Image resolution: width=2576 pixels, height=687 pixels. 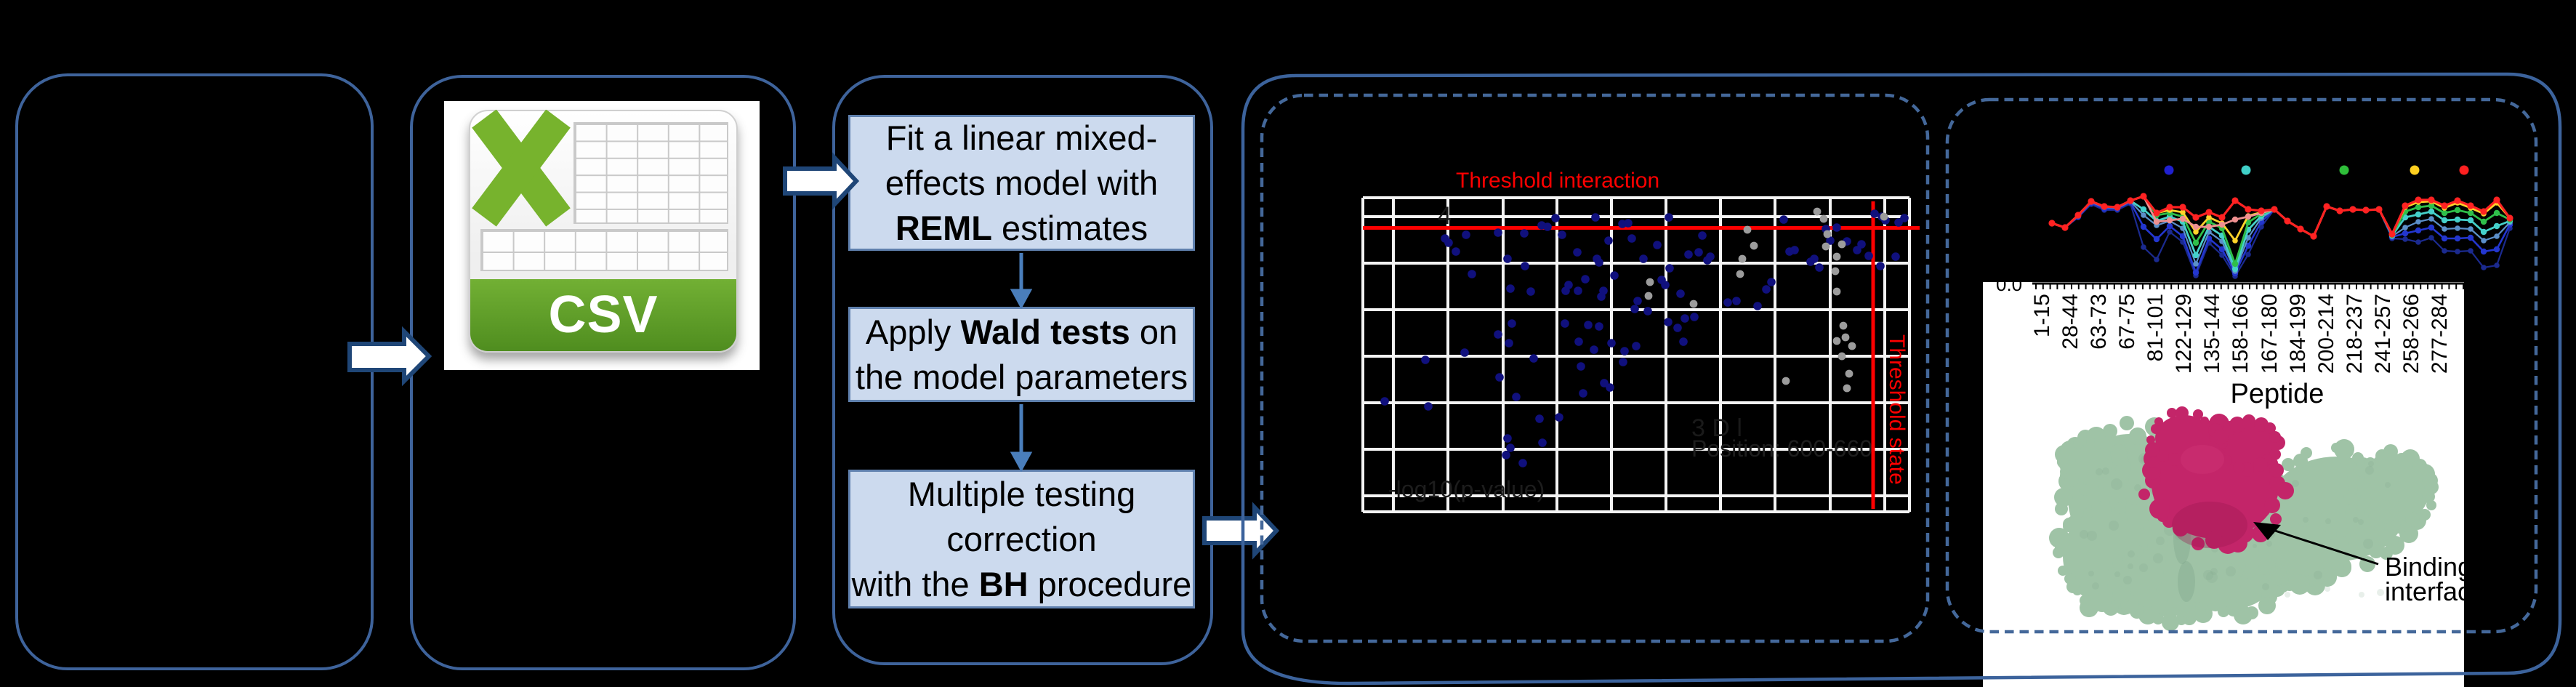 What do you see at coordinates (2212, 334) in the screenshot?
I see `svg-text: 135-144` at bounding box center [2212, 334].